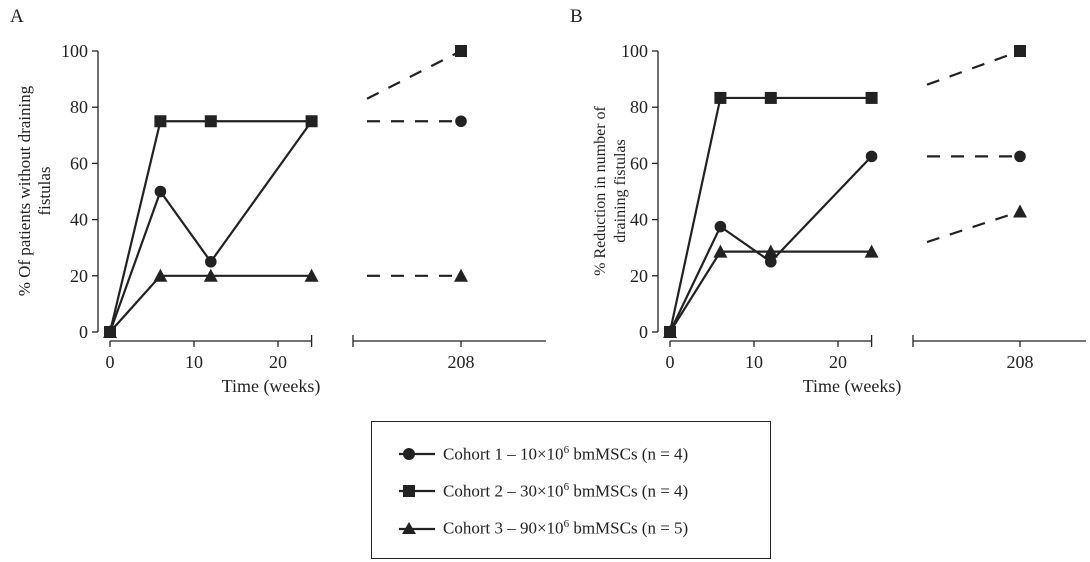  I want to click on legend-item-cohort-1: Cohort 1 – 10×106 bmMSCs (n = 4), so click(530, 454).